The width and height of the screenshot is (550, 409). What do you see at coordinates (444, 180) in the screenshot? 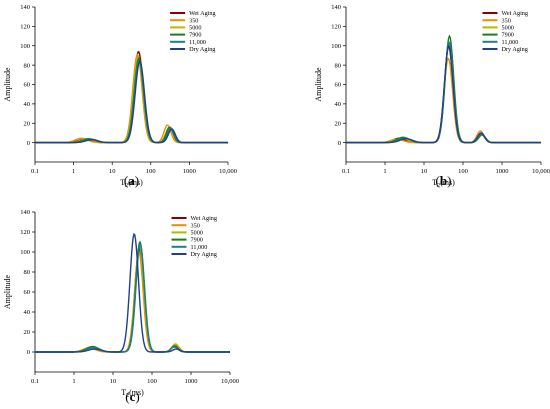
I see `panel-label: (b)` at bounding box center [444, 180].